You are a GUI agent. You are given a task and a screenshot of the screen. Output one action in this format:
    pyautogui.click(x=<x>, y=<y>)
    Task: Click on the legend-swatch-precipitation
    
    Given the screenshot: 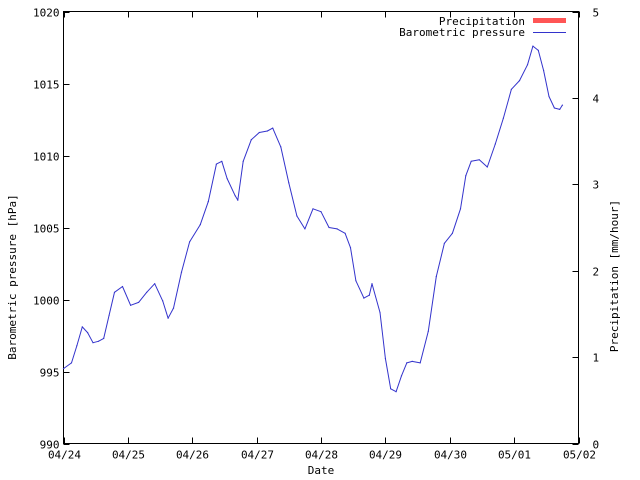 What is the action you would take?
    pyautogui.click(x=549, y=20)
    